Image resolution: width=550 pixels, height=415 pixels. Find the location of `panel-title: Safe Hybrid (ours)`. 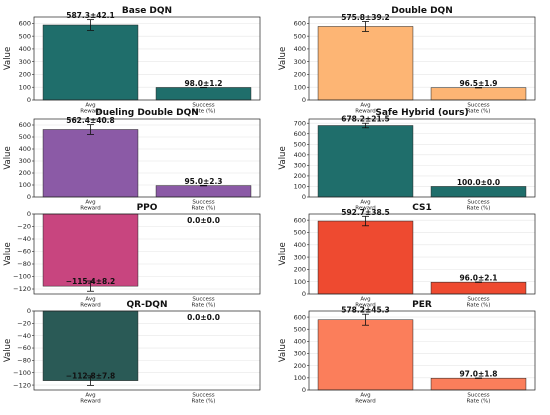

panel-title: Safe Hybrid (ours) is located at coordinates (421, 113).